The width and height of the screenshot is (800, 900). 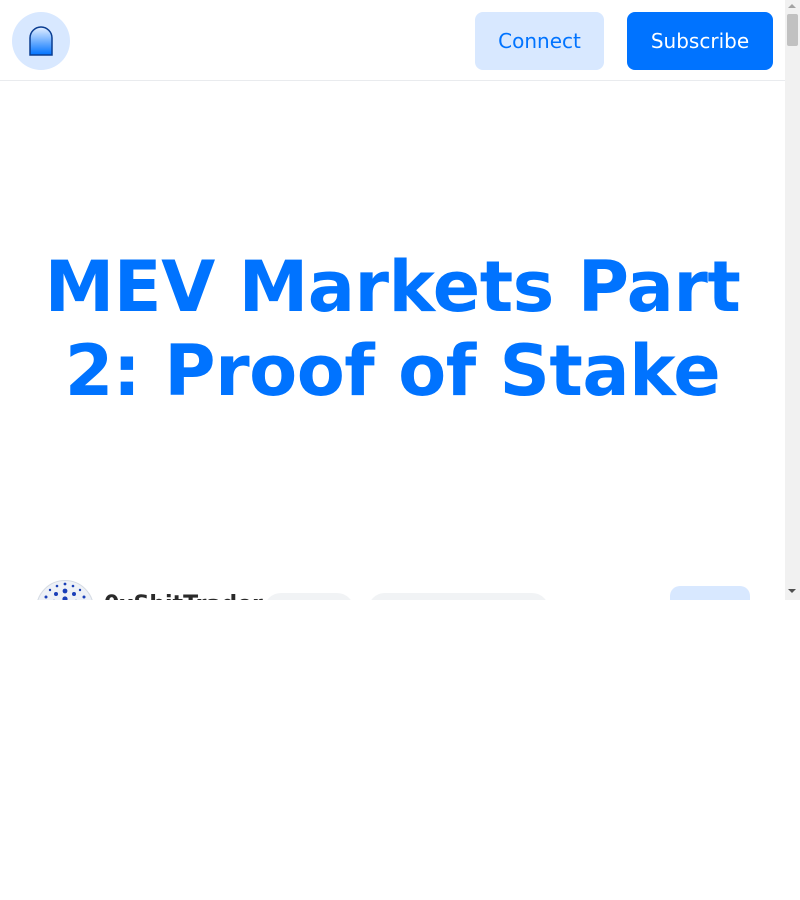 I want to click on mirror-arch-icon, so click(x=41, y=41).